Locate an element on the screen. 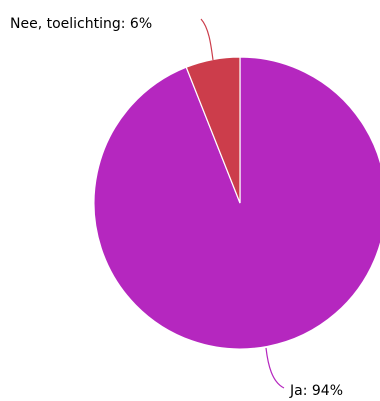 This screenshot has height=401, width=380. leader-line-nee-toelichting is located at coordinates (207, 39).